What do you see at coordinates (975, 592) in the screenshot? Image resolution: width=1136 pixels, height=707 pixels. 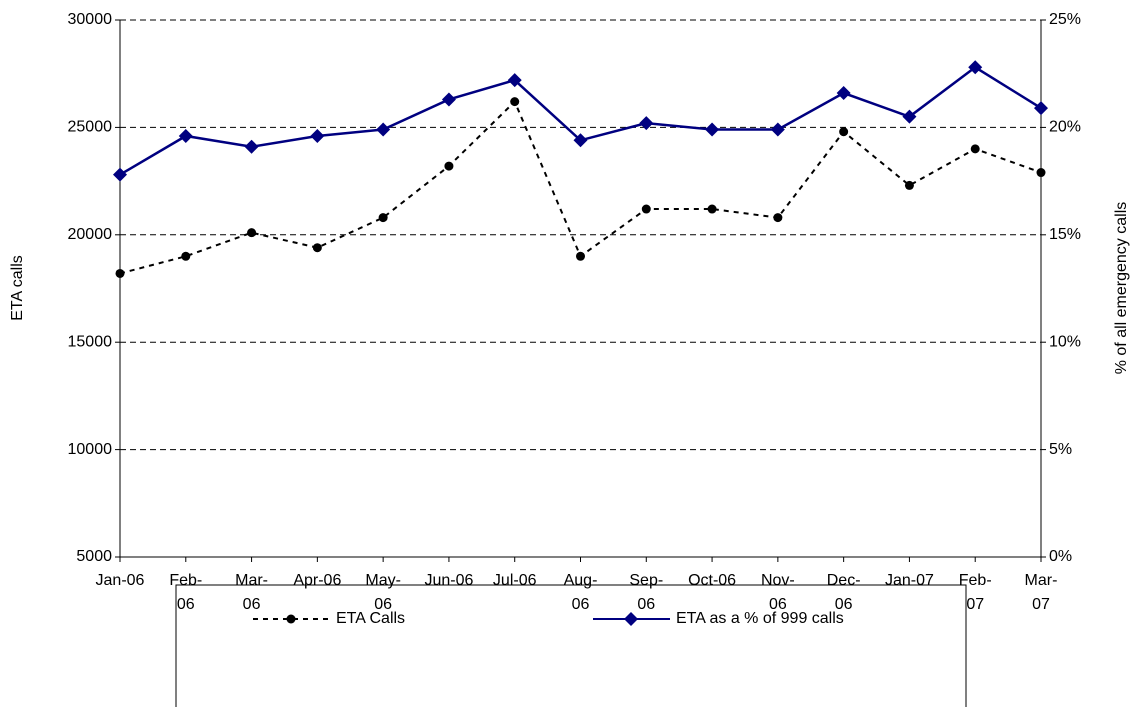 I see `x-tick-label: Feb- 07` at bounding box center [975, 592].